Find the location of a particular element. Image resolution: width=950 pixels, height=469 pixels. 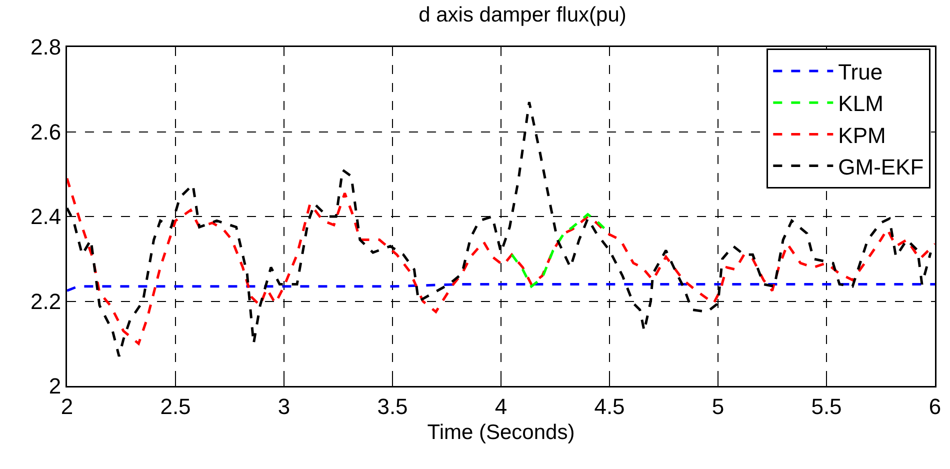

x-tick-label: 3 is located at coordinates (284, 406).